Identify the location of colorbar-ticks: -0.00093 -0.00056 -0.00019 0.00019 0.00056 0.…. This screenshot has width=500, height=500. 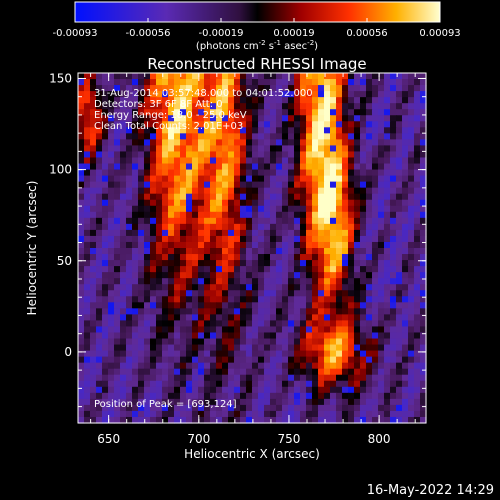
(257, 28).